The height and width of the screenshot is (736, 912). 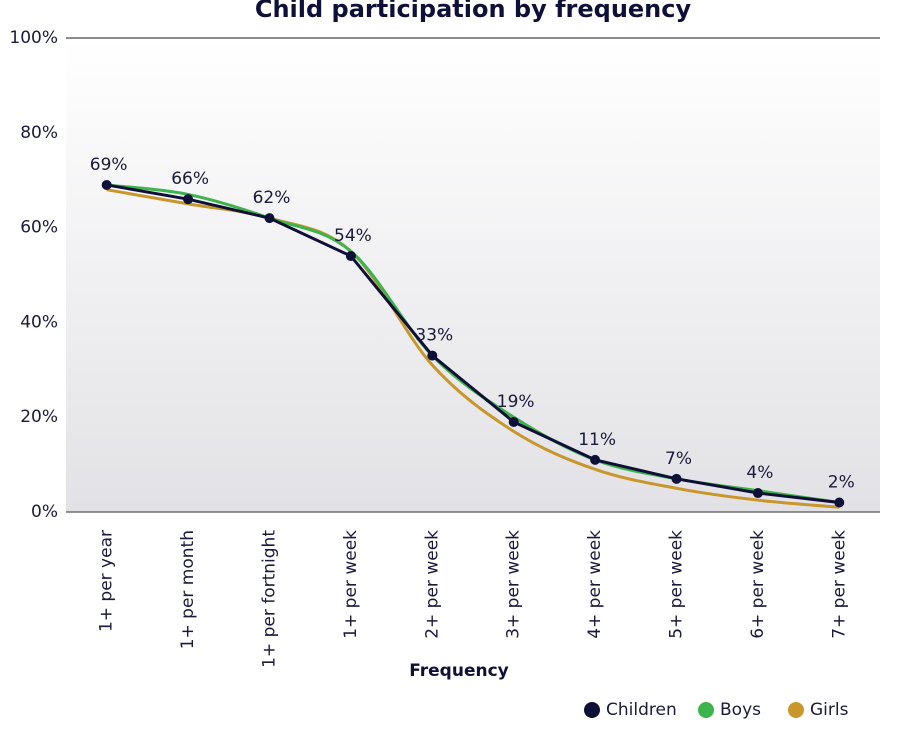 What do you see at coordinates (353, 236) in the screenshot?
I see `data-label: 54%` at bounding box center [353, 236].